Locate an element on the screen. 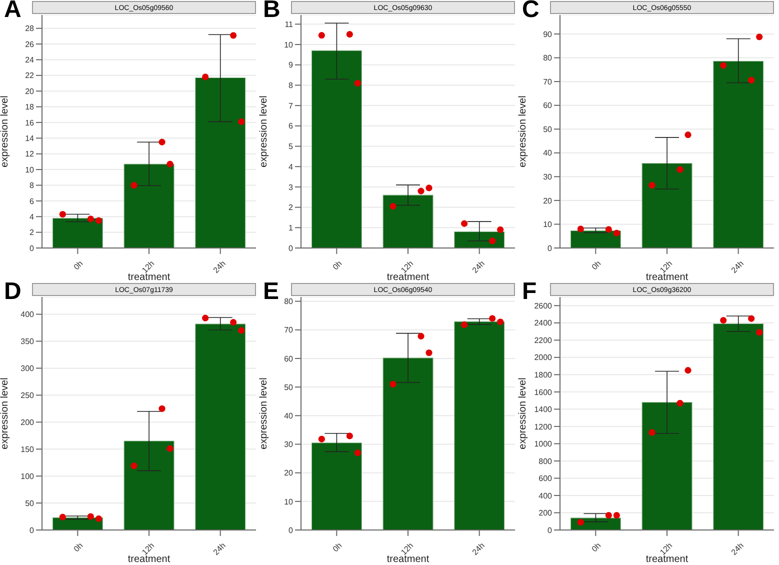 The height and width of the screenshot is (565, 779). y-tick-label: 20 is located at coordinates (30, 91).